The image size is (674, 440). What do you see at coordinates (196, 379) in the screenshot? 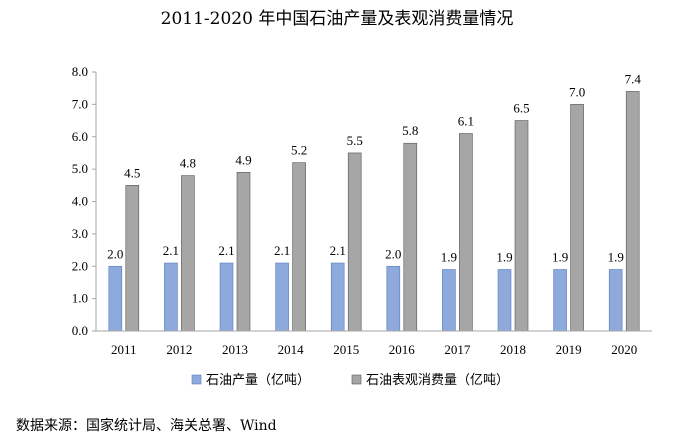
I see `legend-swatch-production` at bounding box center [196, 379].